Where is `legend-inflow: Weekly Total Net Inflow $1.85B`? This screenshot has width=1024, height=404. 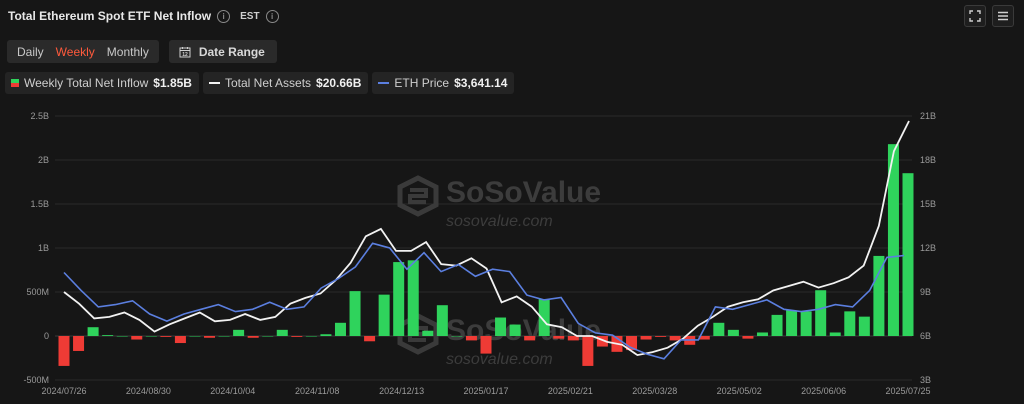
legend-inflow: Weekly Total Net Inflow $1.85B is located at coordinates (102, 83).